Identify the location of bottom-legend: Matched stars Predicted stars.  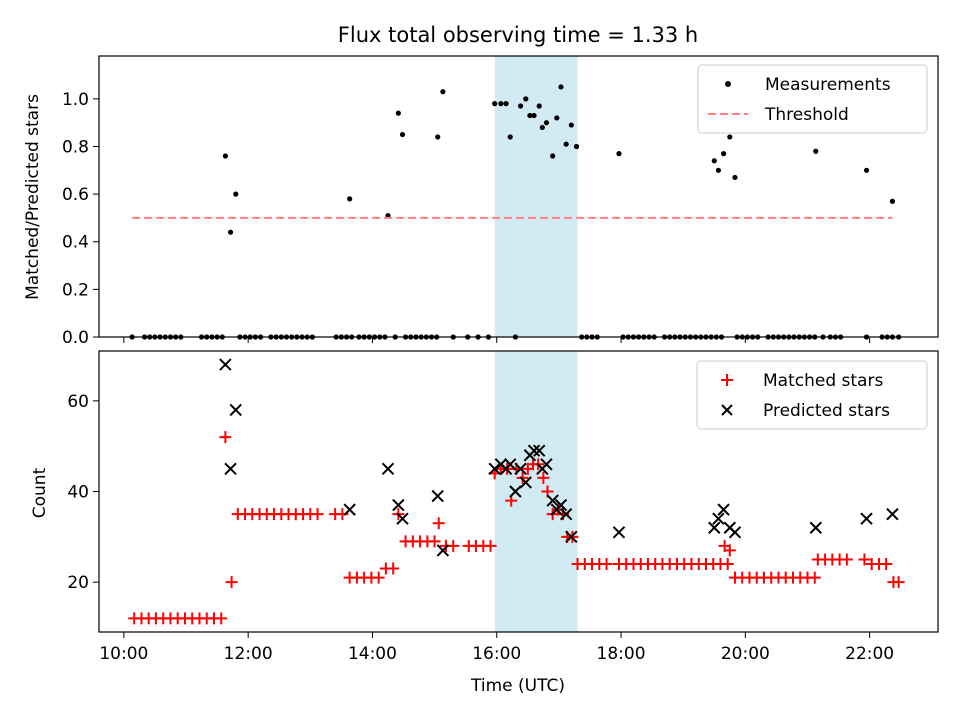
(812, 395).